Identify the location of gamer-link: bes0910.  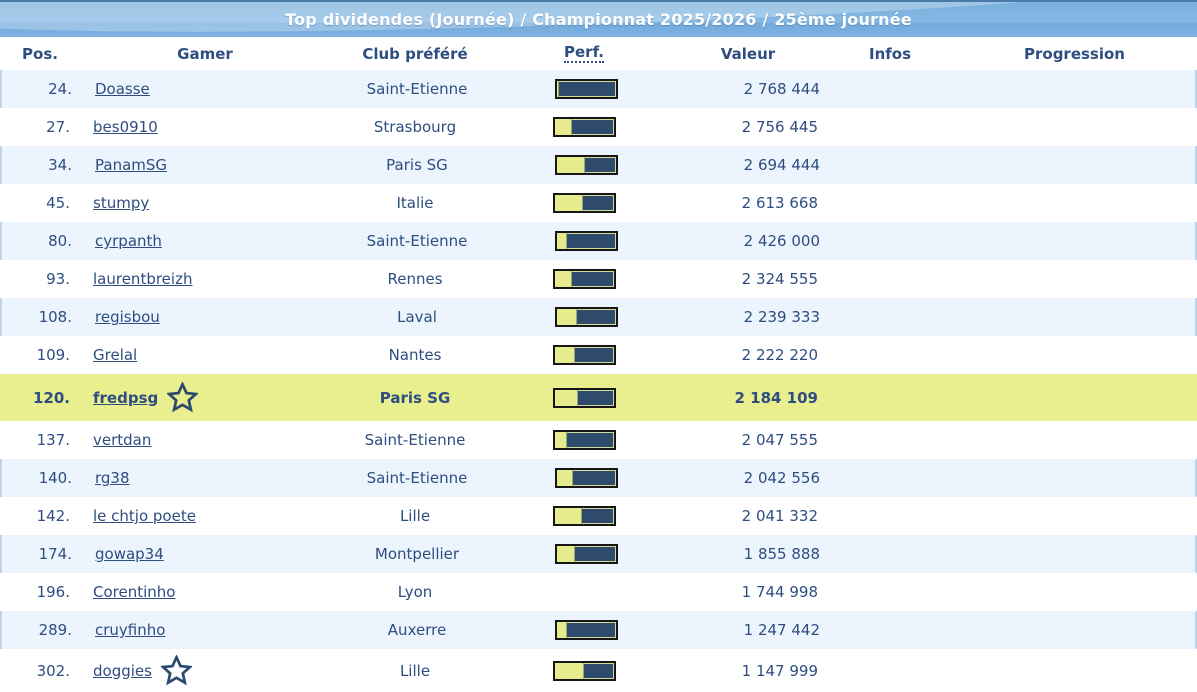
(125, 127).